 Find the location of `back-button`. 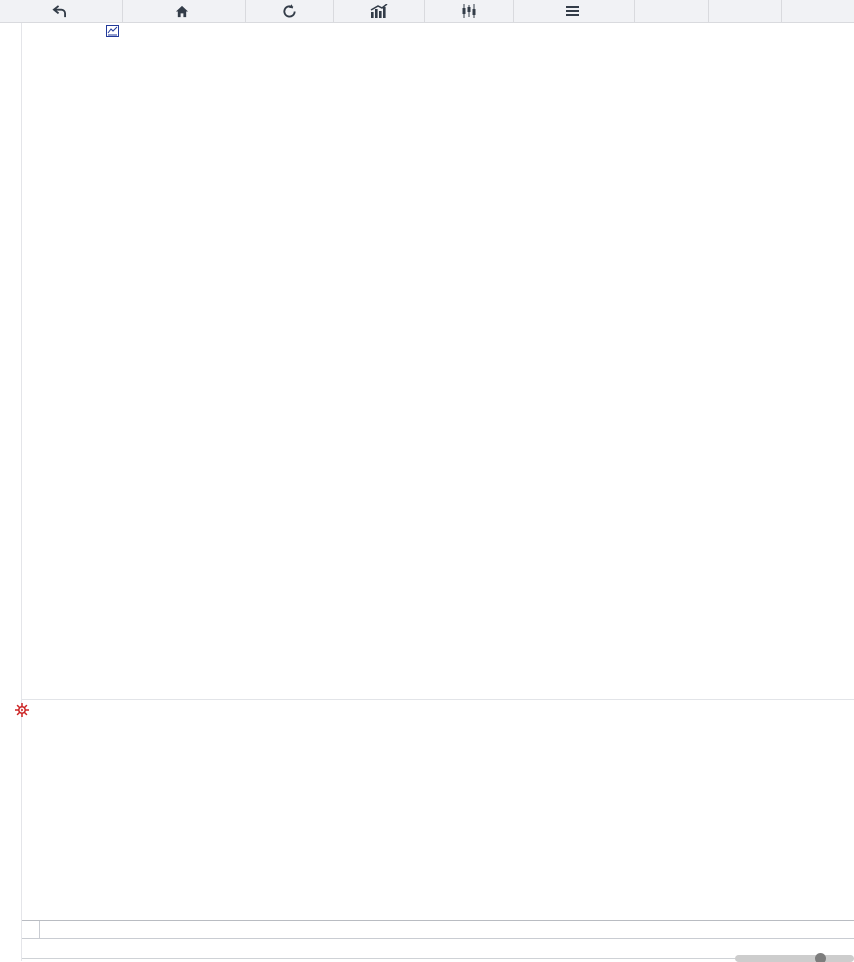

back-button is located at coordinates (62, 11).